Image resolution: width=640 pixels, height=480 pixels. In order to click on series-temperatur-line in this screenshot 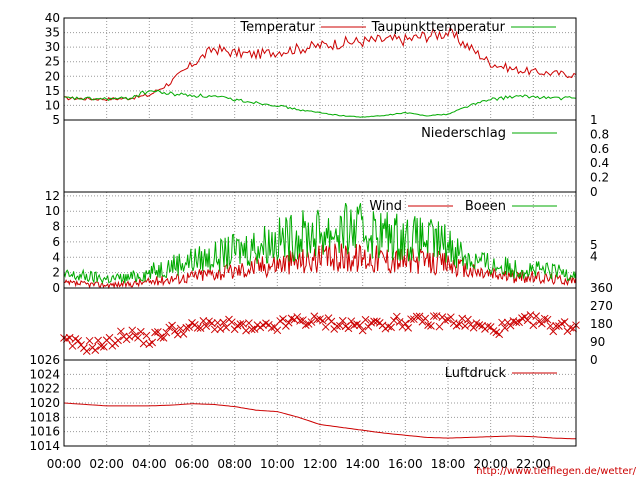, I will do `click(320, 64)`.